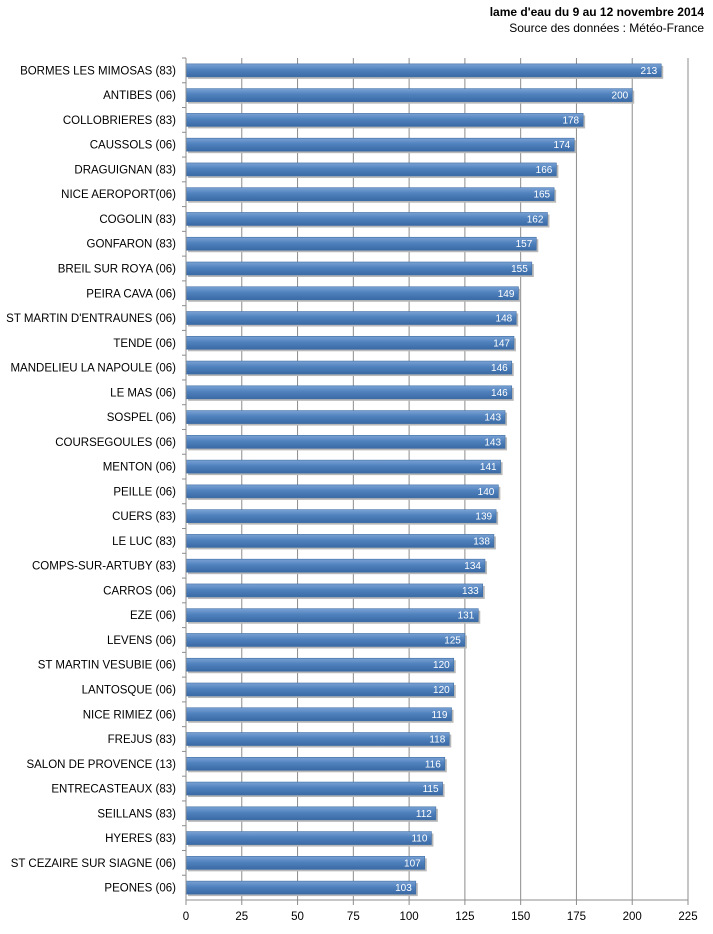  I want to click on bar-value-label: 112, so click(424, 814).